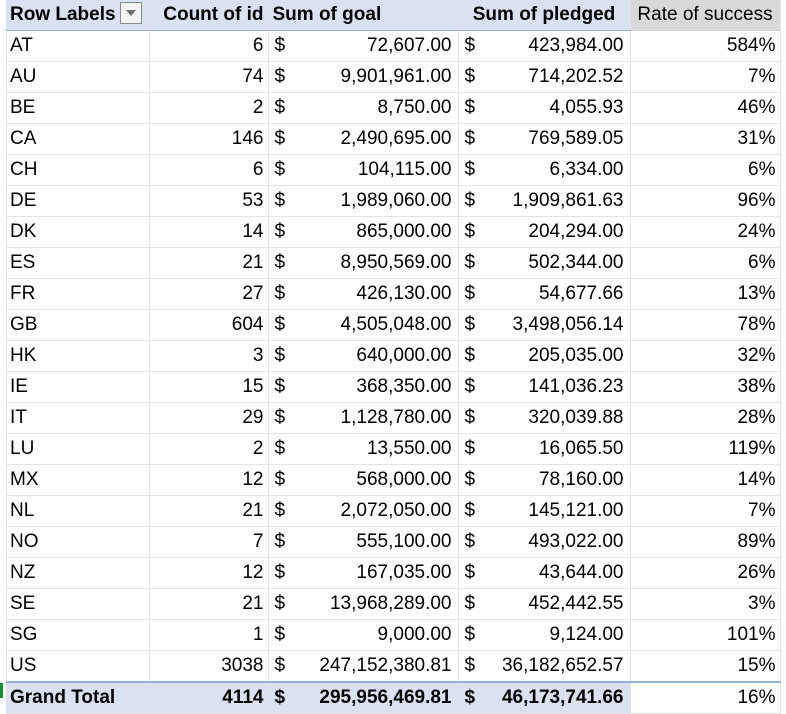 The width and height of the screenshot is (786, 714). I want to click on goal-cell: $2,490,695.00, so click(363, 139).